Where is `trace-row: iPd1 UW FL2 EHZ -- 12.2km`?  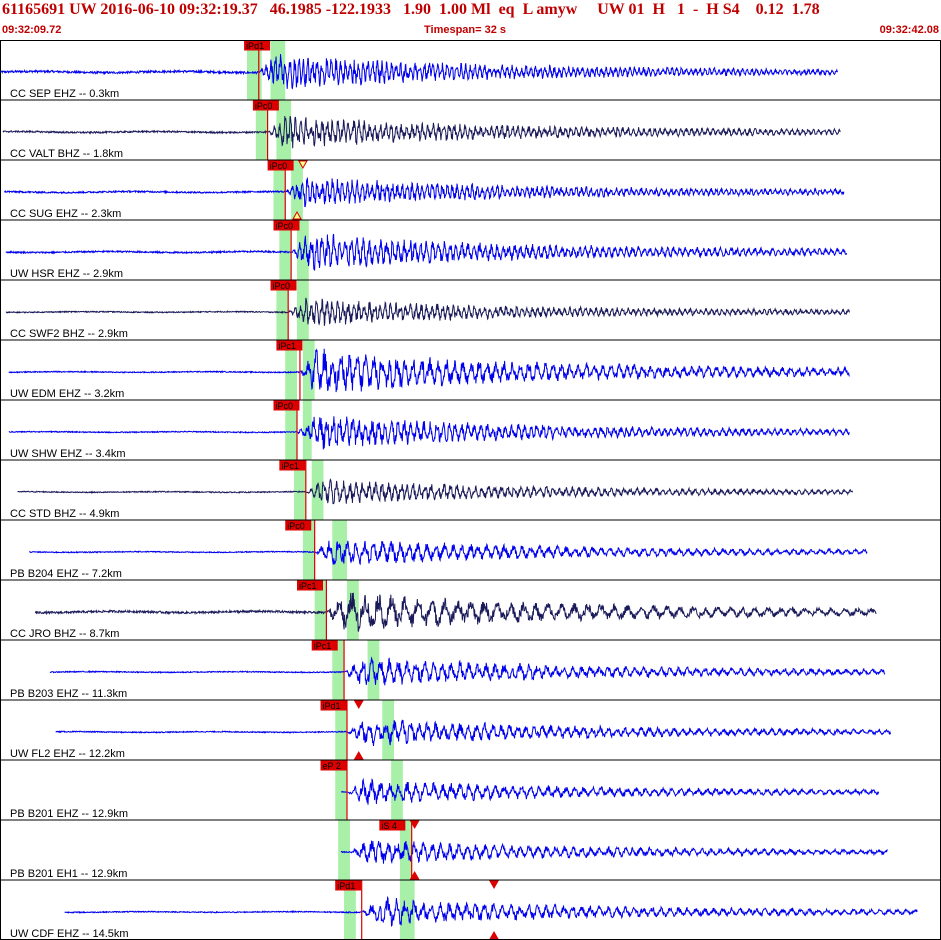 trace-row: iPd1 UW FL2 EHZ -- 12.2km is located at coordinates (470, 729).